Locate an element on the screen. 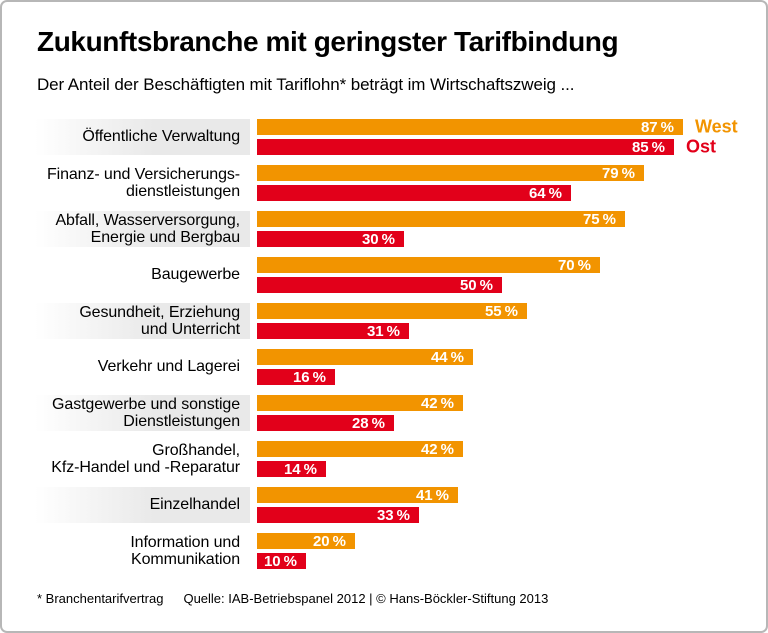 Image resolution: width=768 pixels, height=633 pixels. bar-value: 79 % is located at coordinates (618, 173).